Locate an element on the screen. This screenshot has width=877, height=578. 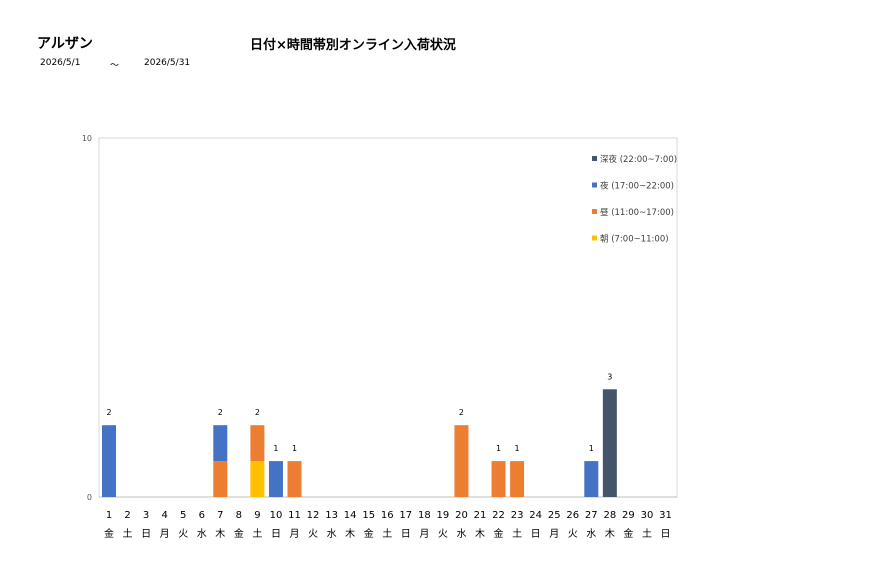
x-tick-label-day: 30 is located at coordinates (647, 515).